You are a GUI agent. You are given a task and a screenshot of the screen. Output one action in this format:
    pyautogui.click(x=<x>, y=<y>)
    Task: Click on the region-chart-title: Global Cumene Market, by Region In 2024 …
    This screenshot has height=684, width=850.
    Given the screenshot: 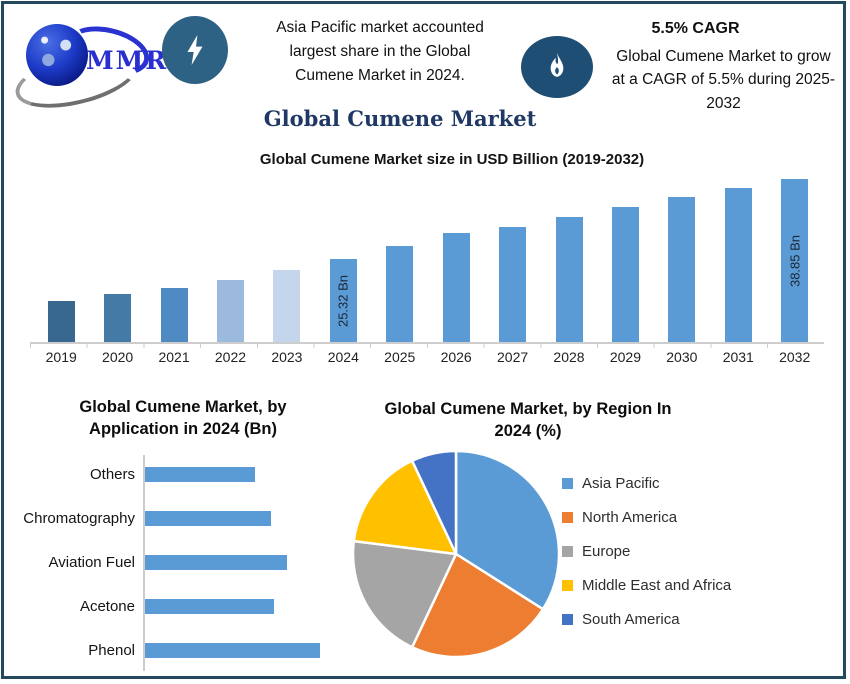 What is the action you would take?
    pyautogui.click(x=528, y=420)
    